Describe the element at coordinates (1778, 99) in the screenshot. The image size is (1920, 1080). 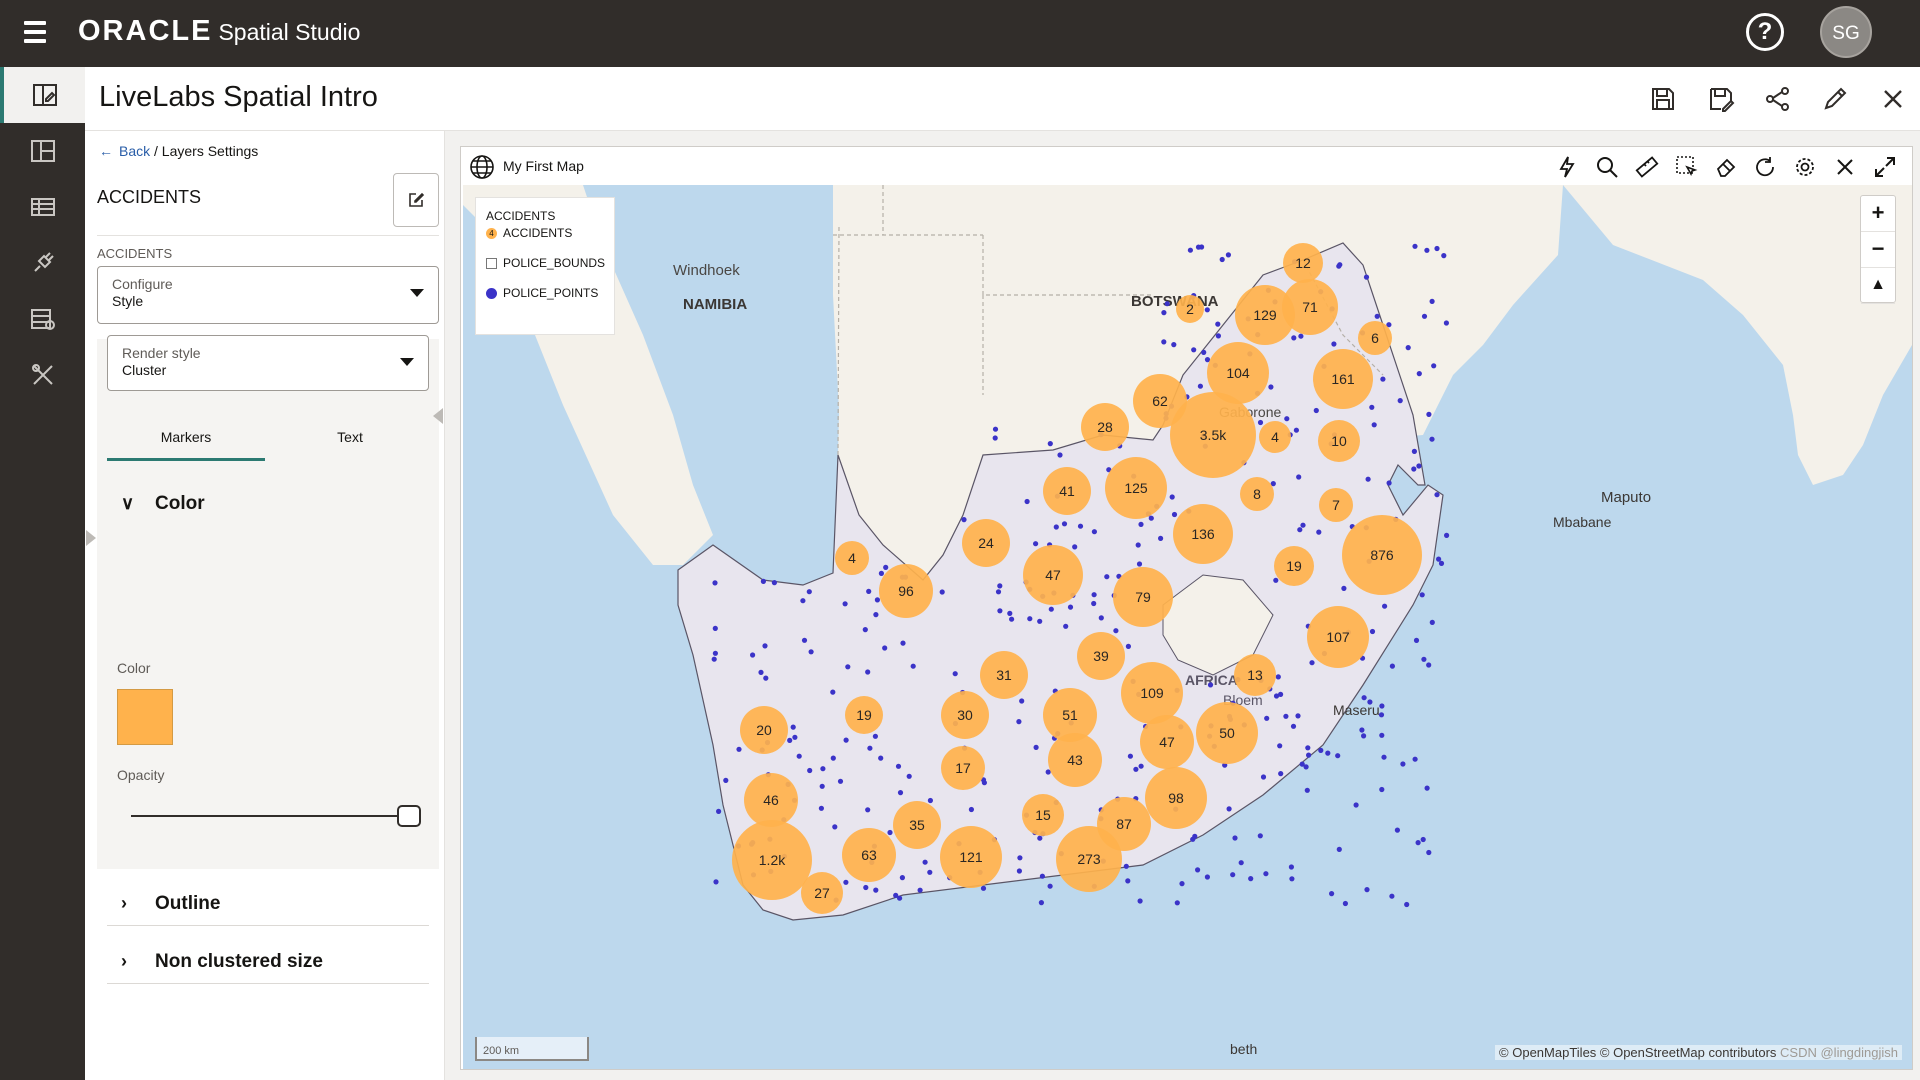
I see `share-icon` at that location.